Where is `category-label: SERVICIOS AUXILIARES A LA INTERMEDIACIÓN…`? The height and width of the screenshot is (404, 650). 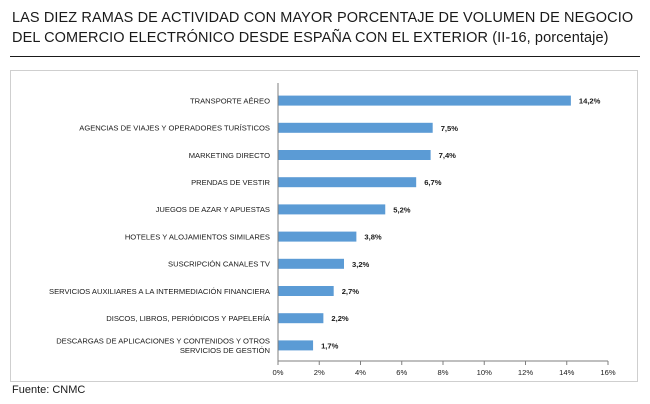 category-label: SERVICIOS AUXILIARES A LA INTERMEDIACIÓN… is located at coordinates (160, 291).